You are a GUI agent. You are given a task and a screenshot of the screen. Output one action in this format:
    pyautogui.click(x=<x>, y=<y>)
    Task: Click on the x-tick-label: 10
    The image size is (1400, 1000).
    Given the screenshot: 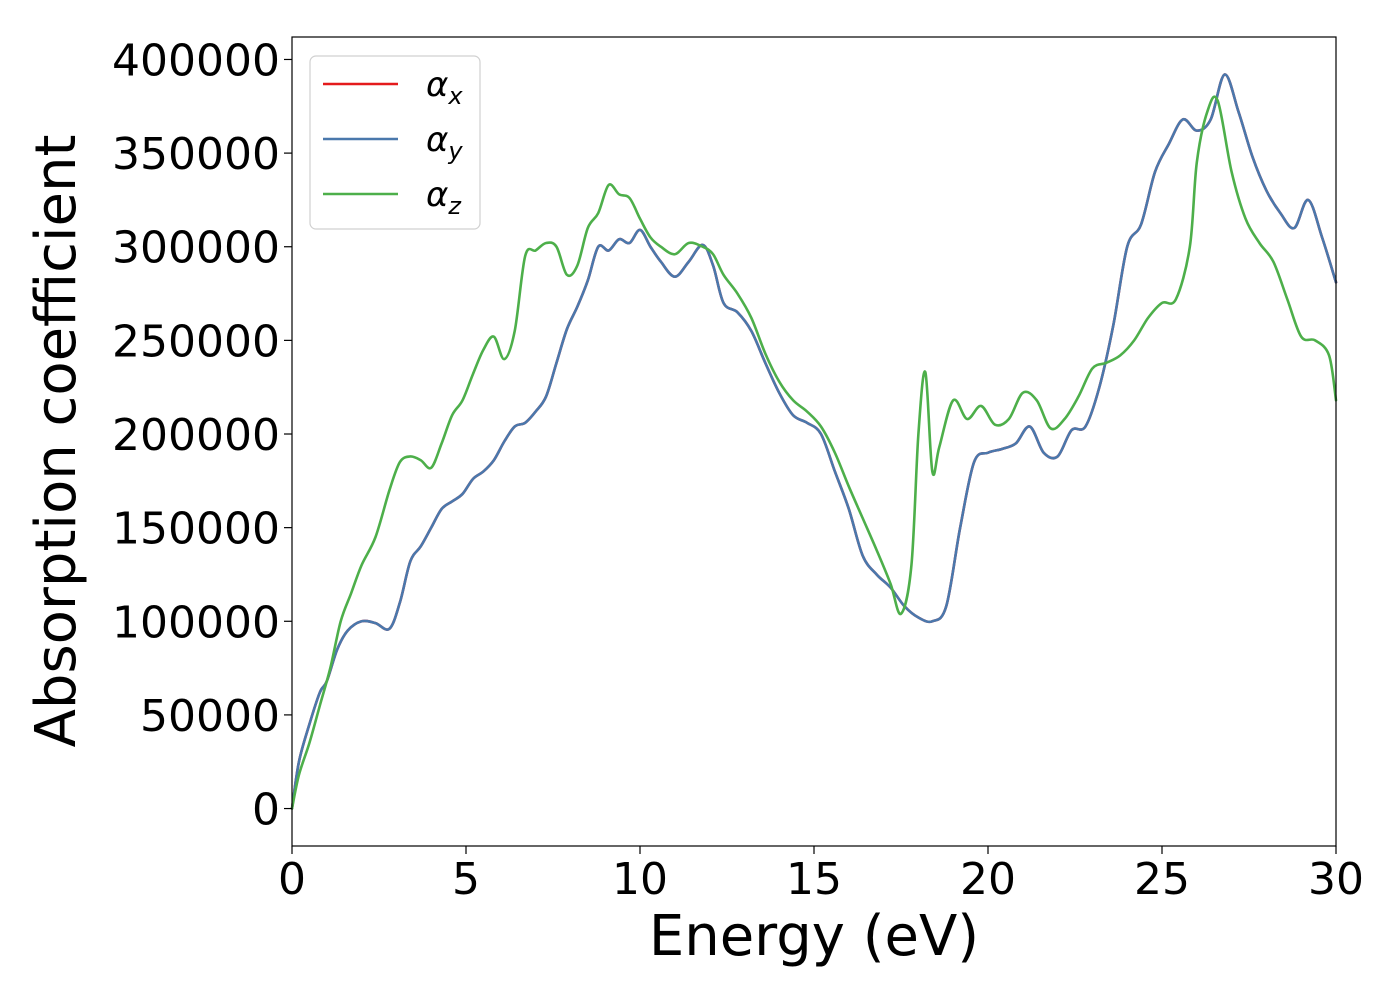 What is the action you would take?
    pyautogui.click(x=640, y=879)
    